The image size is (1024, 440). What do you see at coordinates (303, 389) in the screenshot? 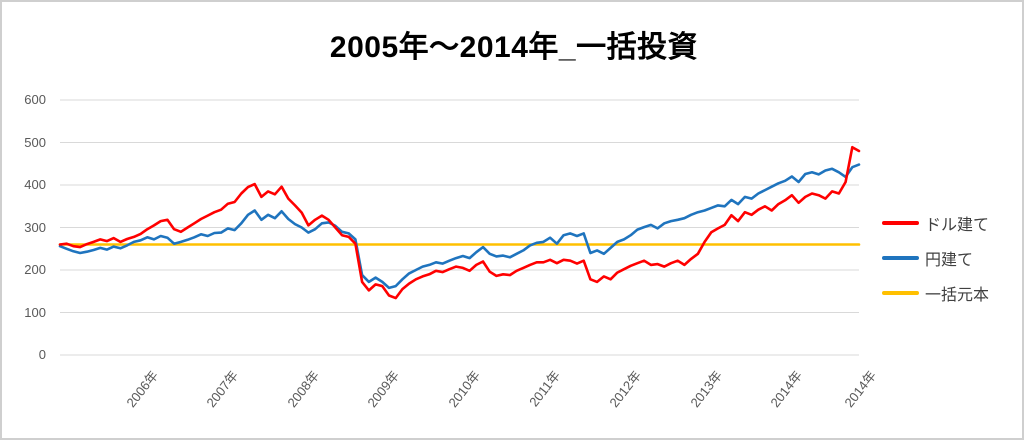
I see `x-tick-label: 2008年` at bounding box center [303, 389].